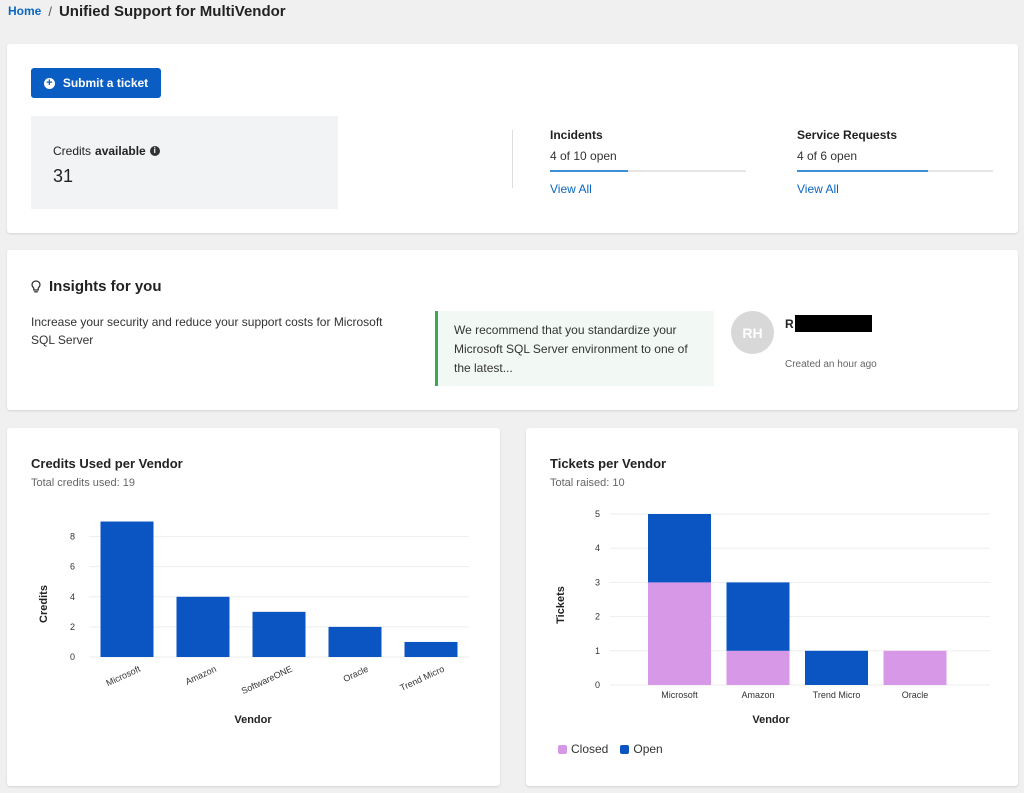 The image size is (1024, 793). Describe the element at coordinates (831, 364) in the screenshot. I see `created-timestamp: Created an hour ago` at that location.